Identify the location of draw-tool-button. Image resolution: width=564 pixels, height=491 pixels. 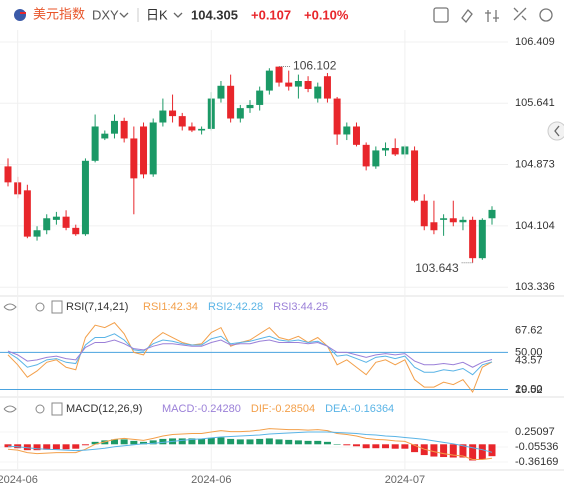
(441, 15).